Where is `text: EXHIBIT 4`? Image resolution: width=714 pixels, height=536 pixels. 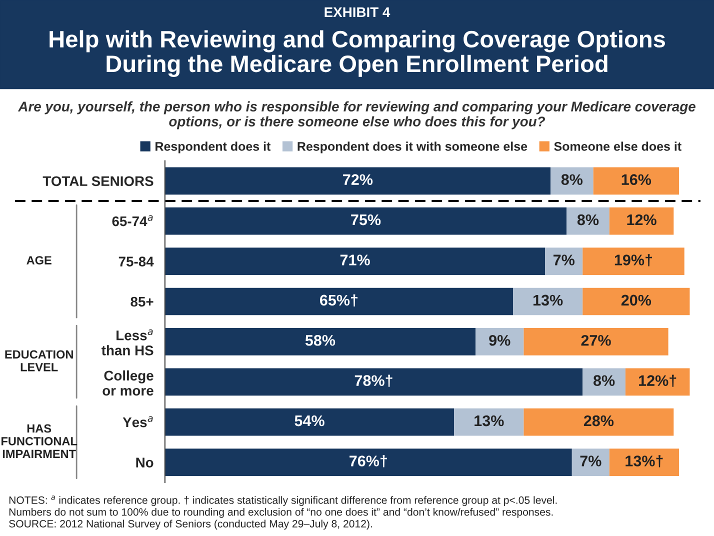 text: EXHIBIT 4 is located at coordinates (357, 12).